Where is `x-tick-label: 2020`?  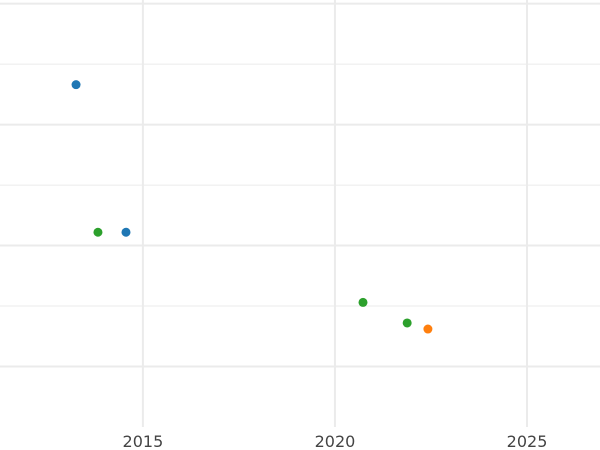
x-tick-label: 2020 is located at coordinates (335, 441).